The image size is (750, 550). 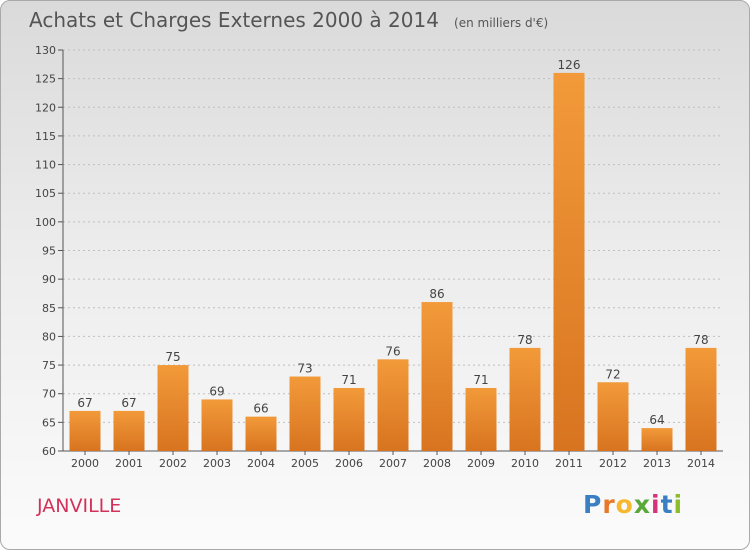 I want to click on bar-value-label: 73, so click(x=304, y=369).